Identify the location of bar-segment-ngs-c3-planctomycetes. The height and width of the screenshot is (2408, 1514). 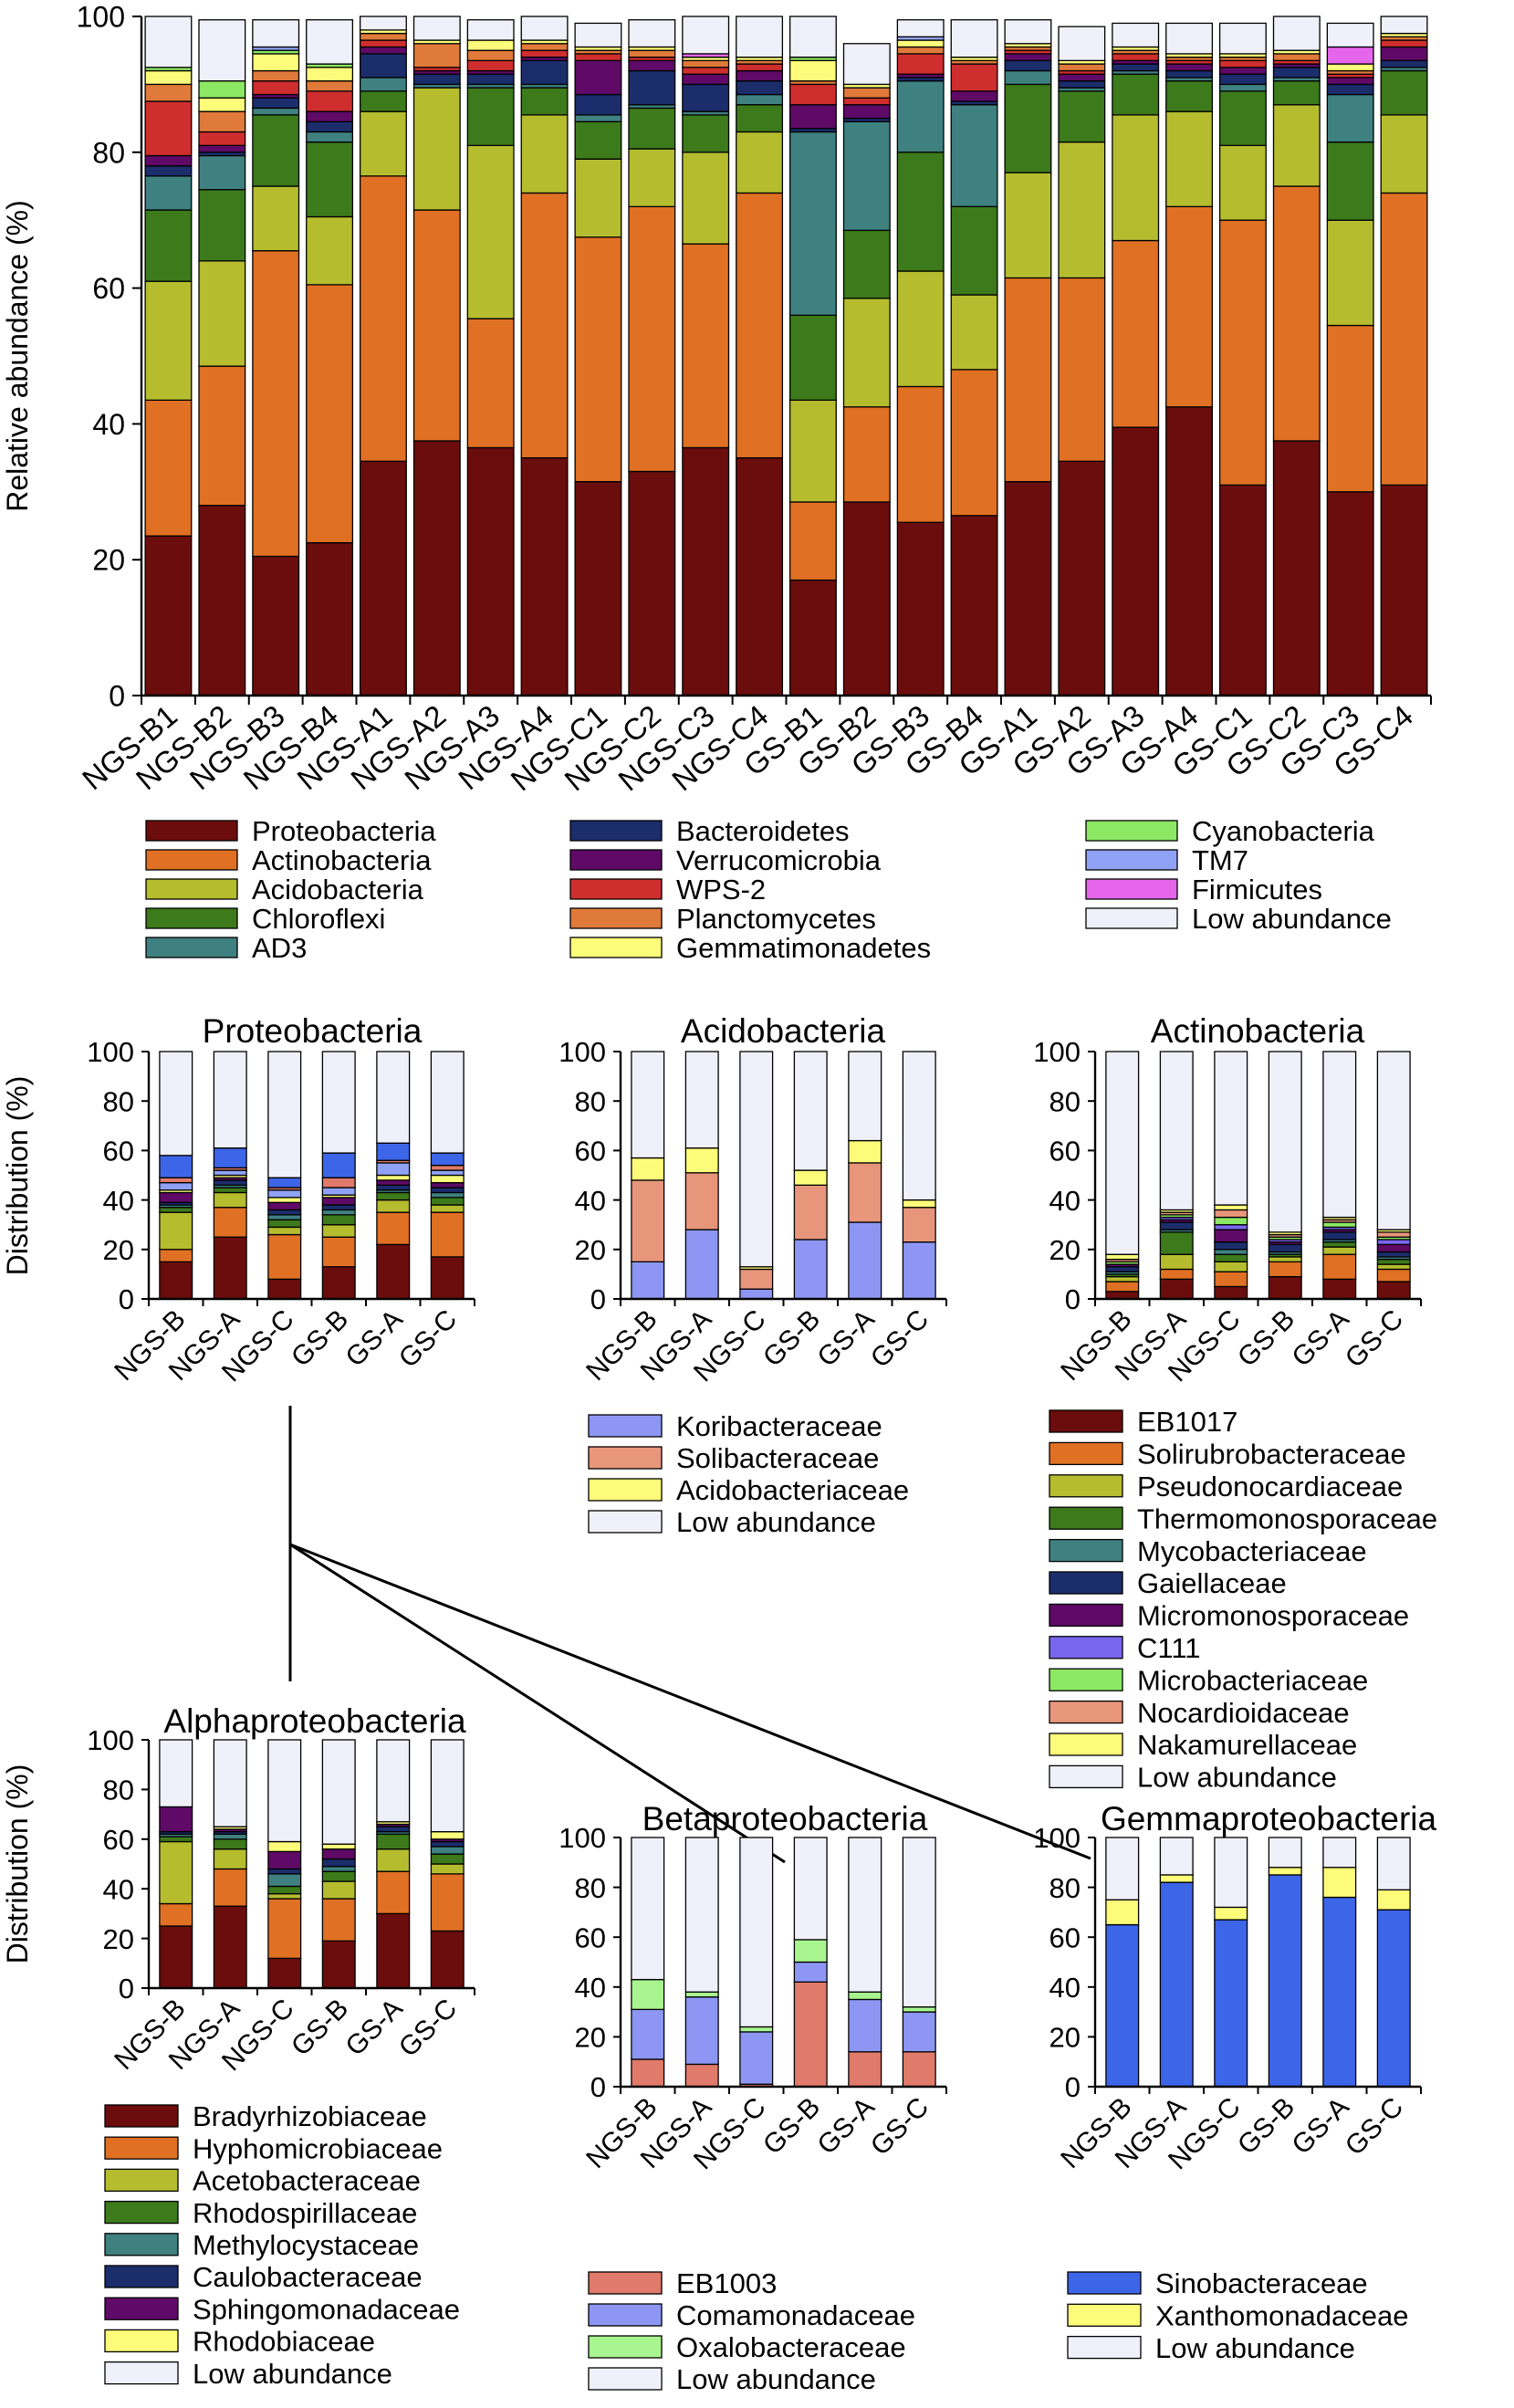
(706, 63).